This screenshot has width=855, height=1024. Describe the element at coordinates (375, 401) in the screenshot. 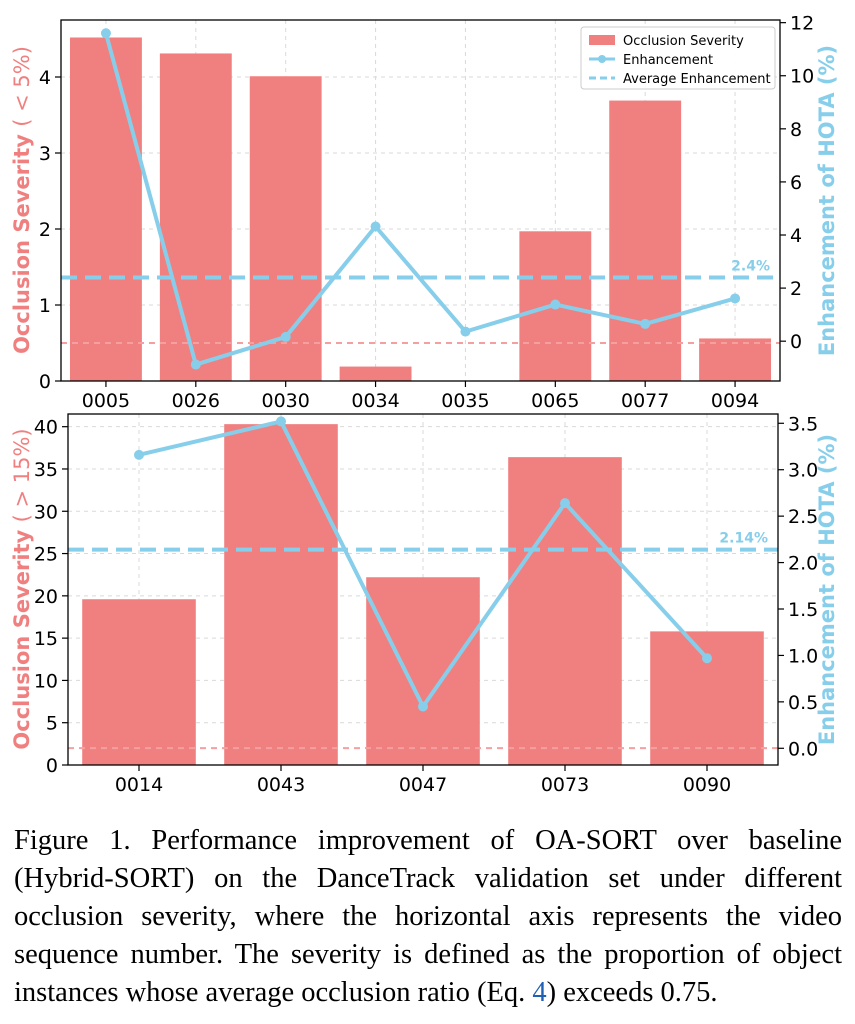

I see `x-tick-label-0034: 0034` at that location.